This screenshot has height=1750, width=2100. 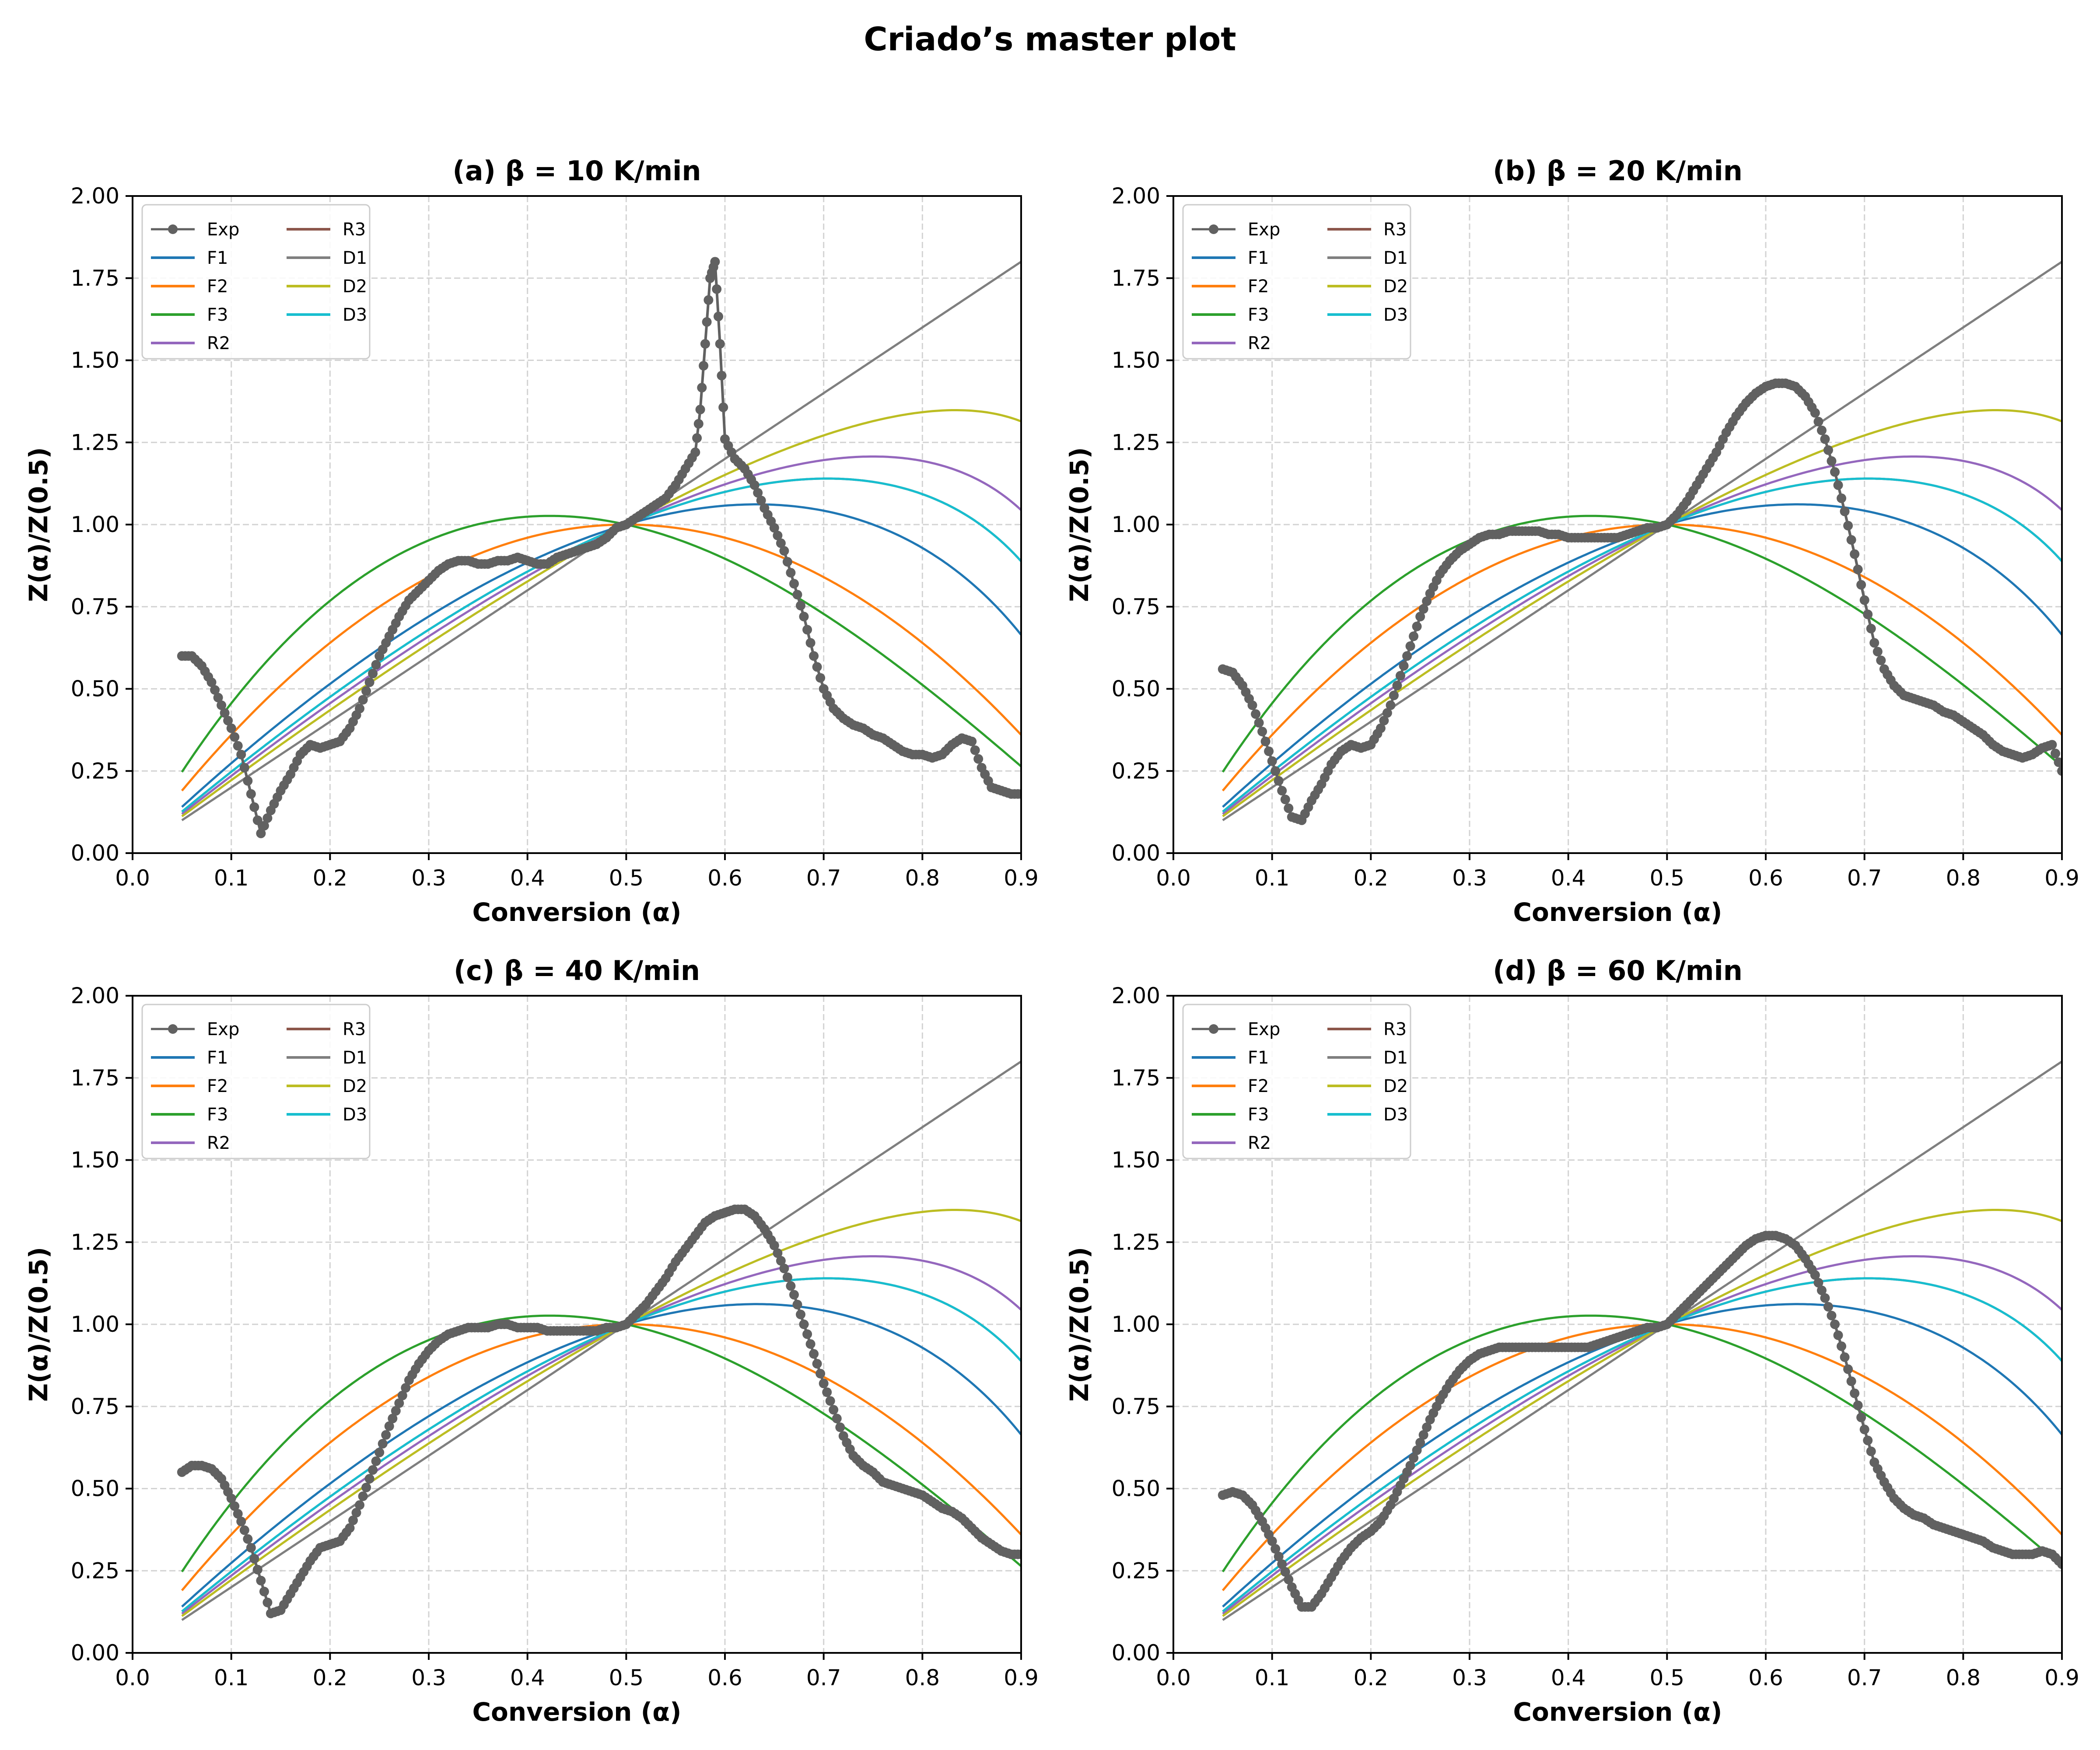 What do you see at coordinates (354, 1029) in the screenshot?
I see `legend-label: R3` at bounding box center [354, 1029].